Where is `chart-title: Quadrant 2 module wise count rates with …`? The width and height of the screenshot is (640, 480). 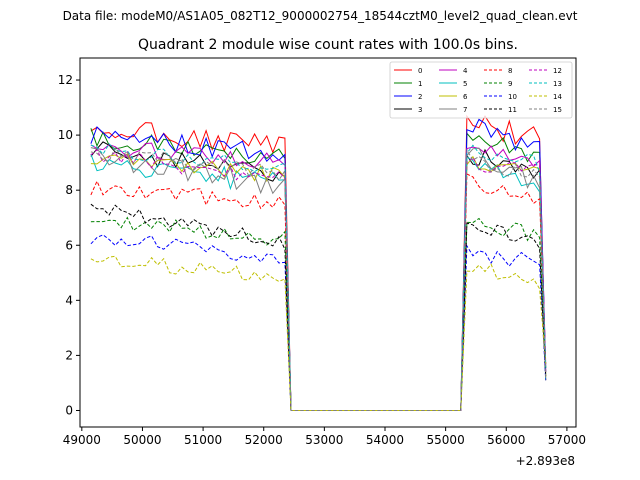 chart-title: Quadrant 2 module wise count rates with … is located at coordinates (328, 45).